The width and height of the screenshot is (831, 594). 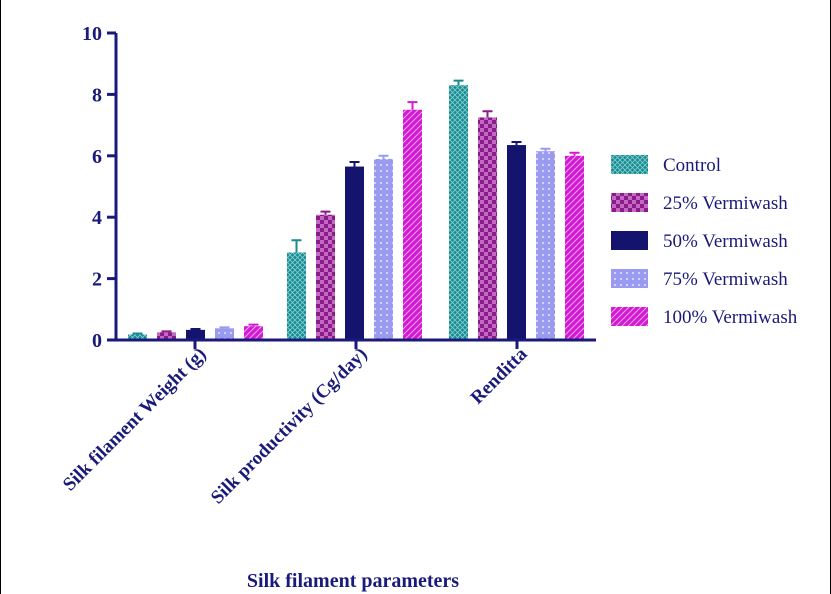 What do you see at coordinates (135, 420) in the screenshot?
I see `x-category-label: Silk filament Weight (g)` at bounding box center [135, 420].